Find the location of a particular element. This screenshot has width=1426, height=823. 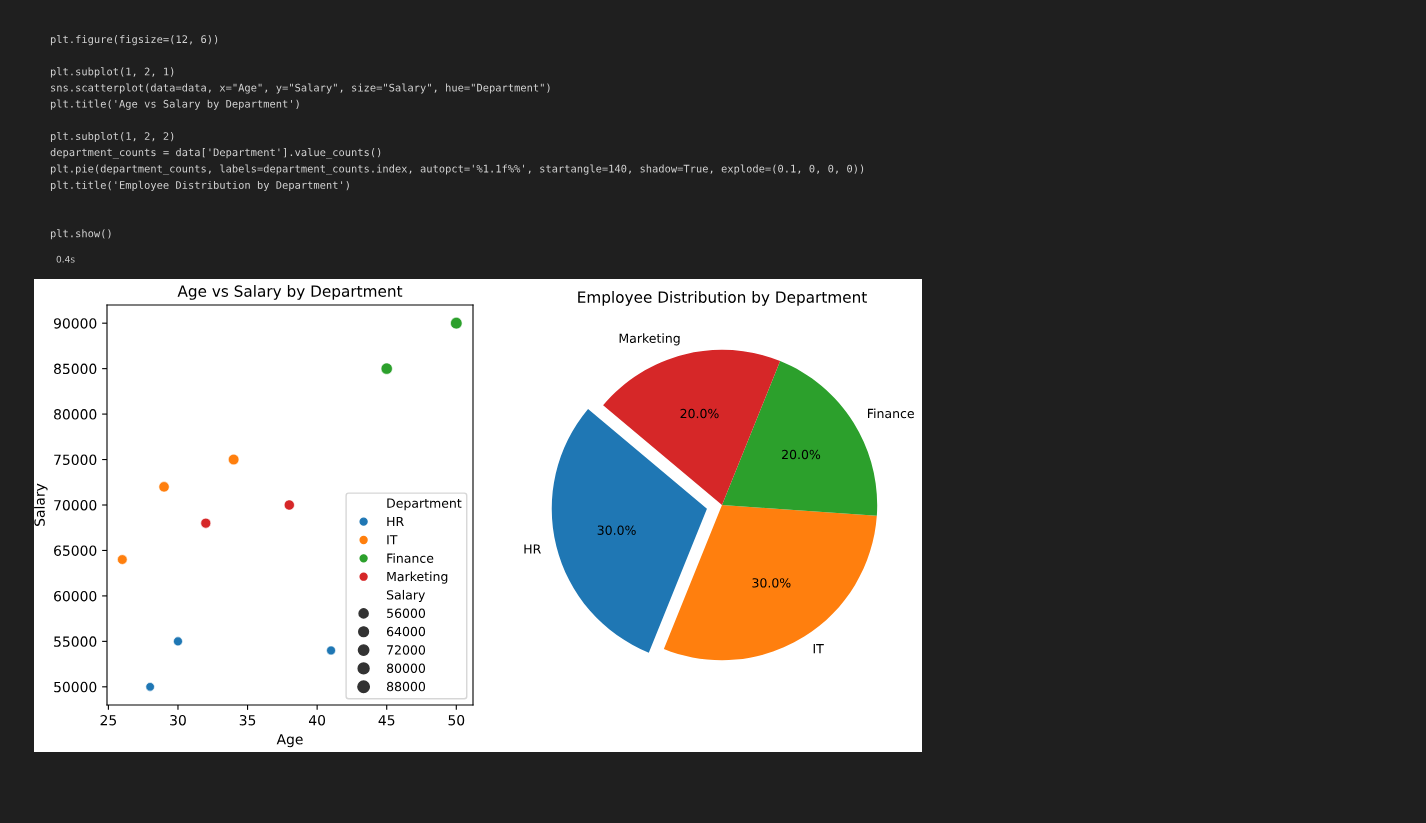

y-tick-label: 65000 is located at coordinates (75, 550).